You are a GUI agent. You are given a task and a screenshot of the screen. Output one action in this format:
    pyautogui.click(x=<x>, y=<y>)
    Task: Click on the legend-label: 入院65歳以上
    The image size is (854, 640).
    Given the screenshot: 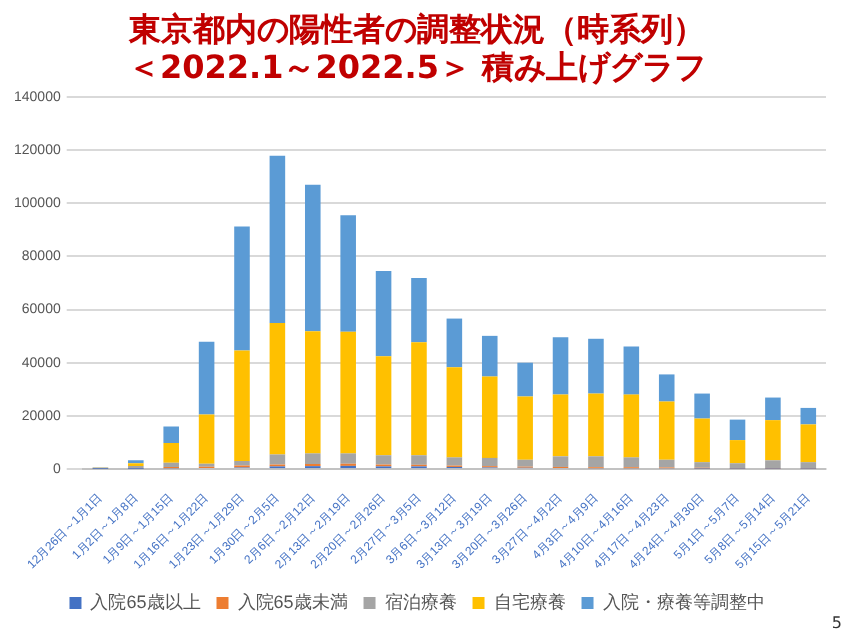 What is the action you would take?
    pyautogui.click(x=145, y=601)
    